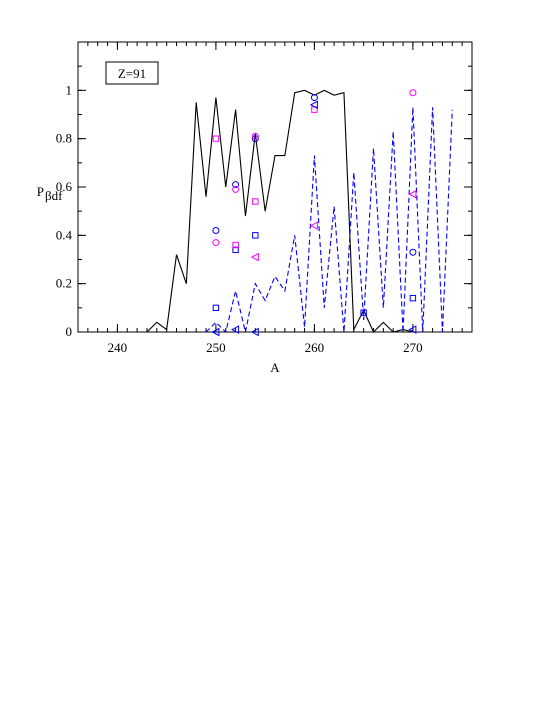 The width and height of the screenshot is (540, 704). What do you see at coordinates (64, 138) in the screenshot?
I see `y-tick-label: 0.8` at bounding box center [64, 138].